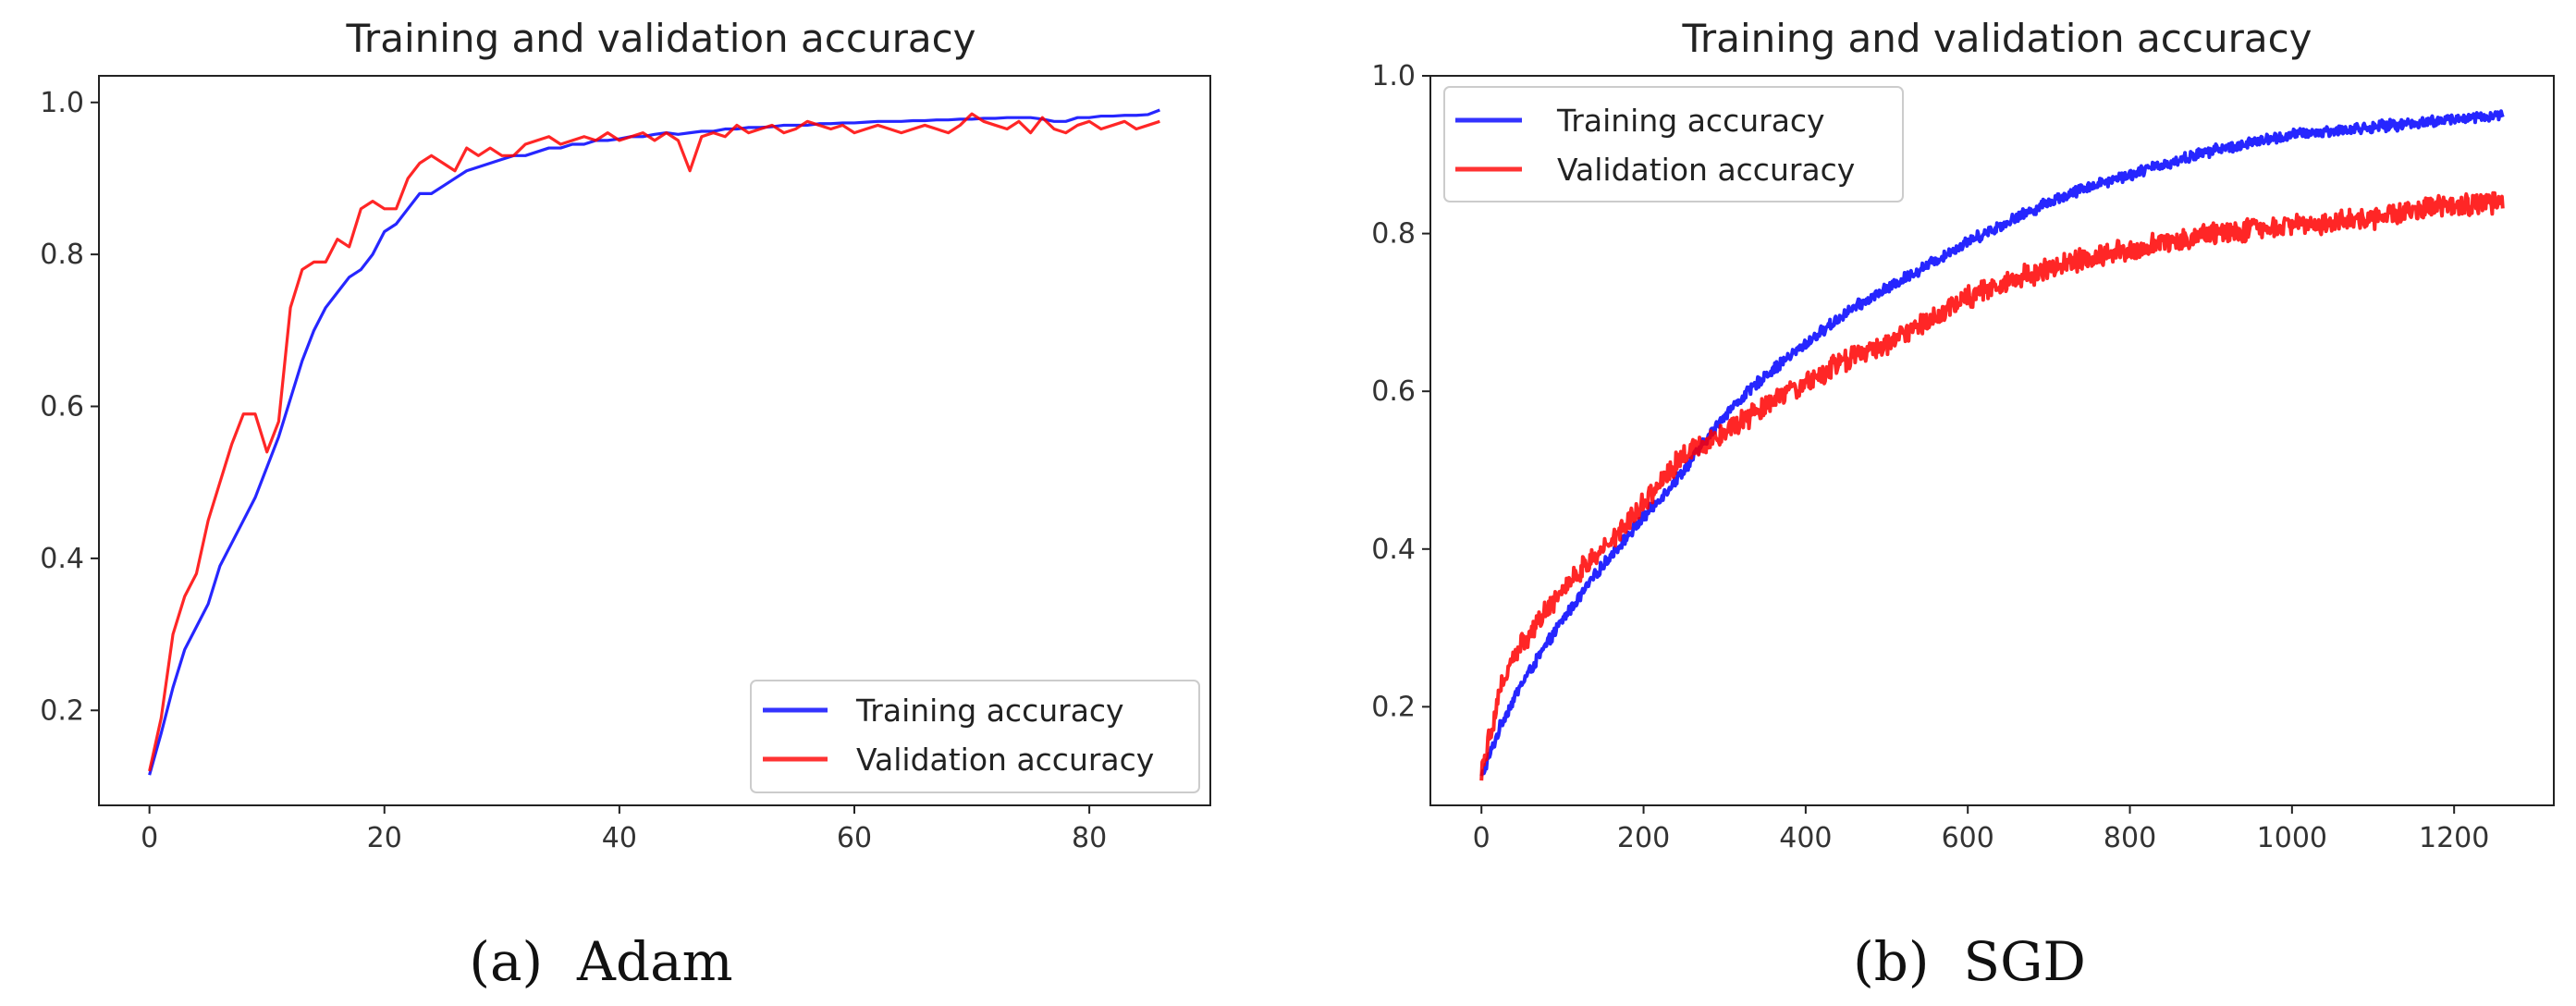 Image resolution: width=2576 pixels, height=1006 pixels. I want to click on adam-legend-training-label: Training accuracy, so click(989, 711).